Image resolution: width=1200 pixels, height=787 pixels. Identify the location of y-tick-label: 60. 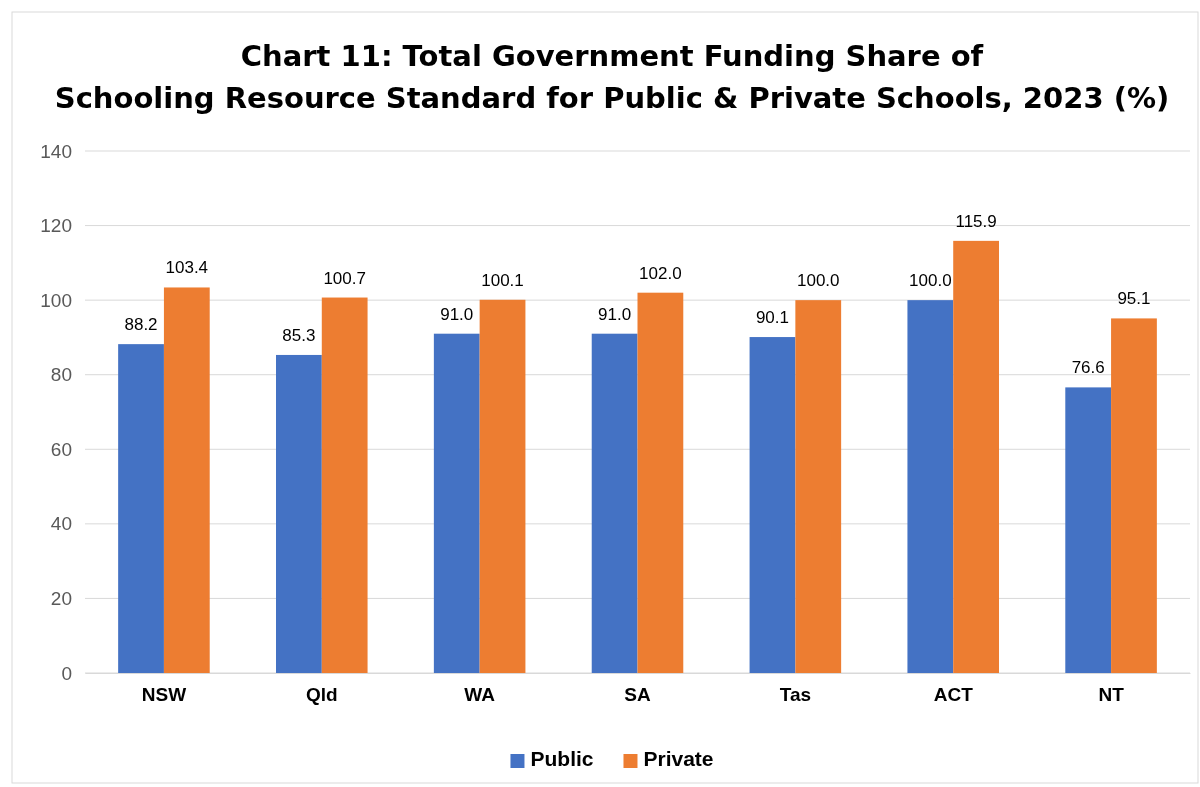
(61, 449).